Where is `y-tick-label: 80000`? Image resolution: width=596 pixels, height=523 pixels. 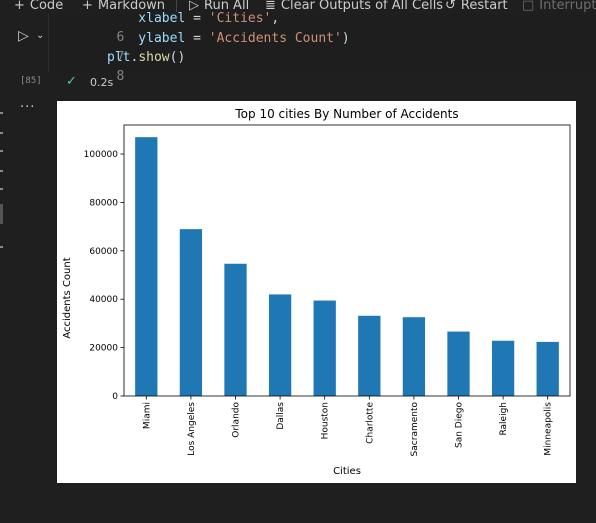
y-tick-label: 80000 is located at coordinates (103, 203).